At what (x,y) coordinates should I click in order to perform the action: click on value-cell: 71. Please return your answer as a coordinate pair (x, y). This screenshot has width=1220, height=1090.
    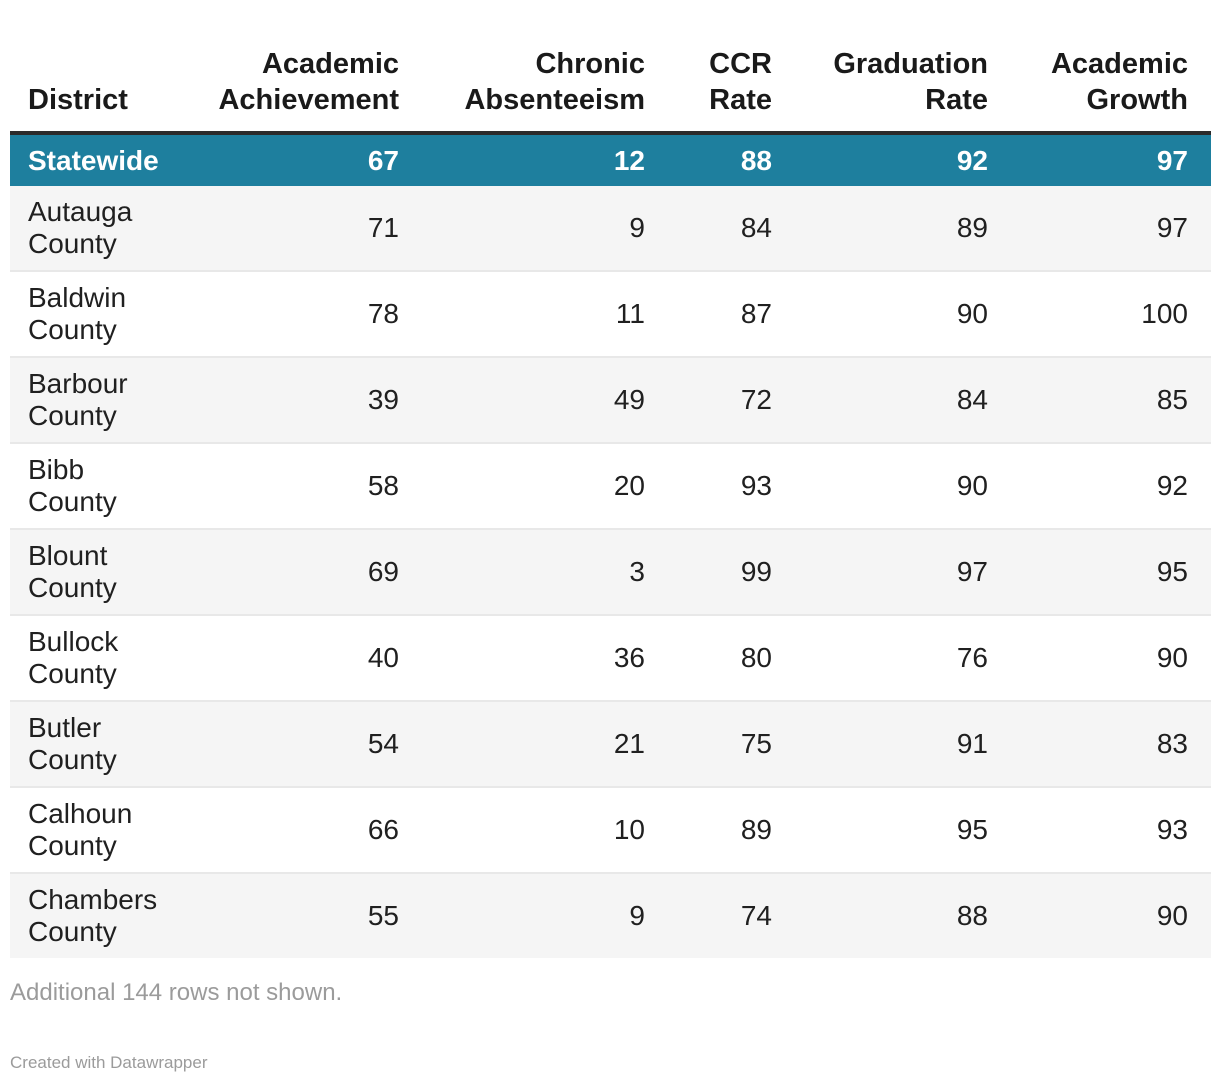
    Looking at the image, I should click on (301, 228).